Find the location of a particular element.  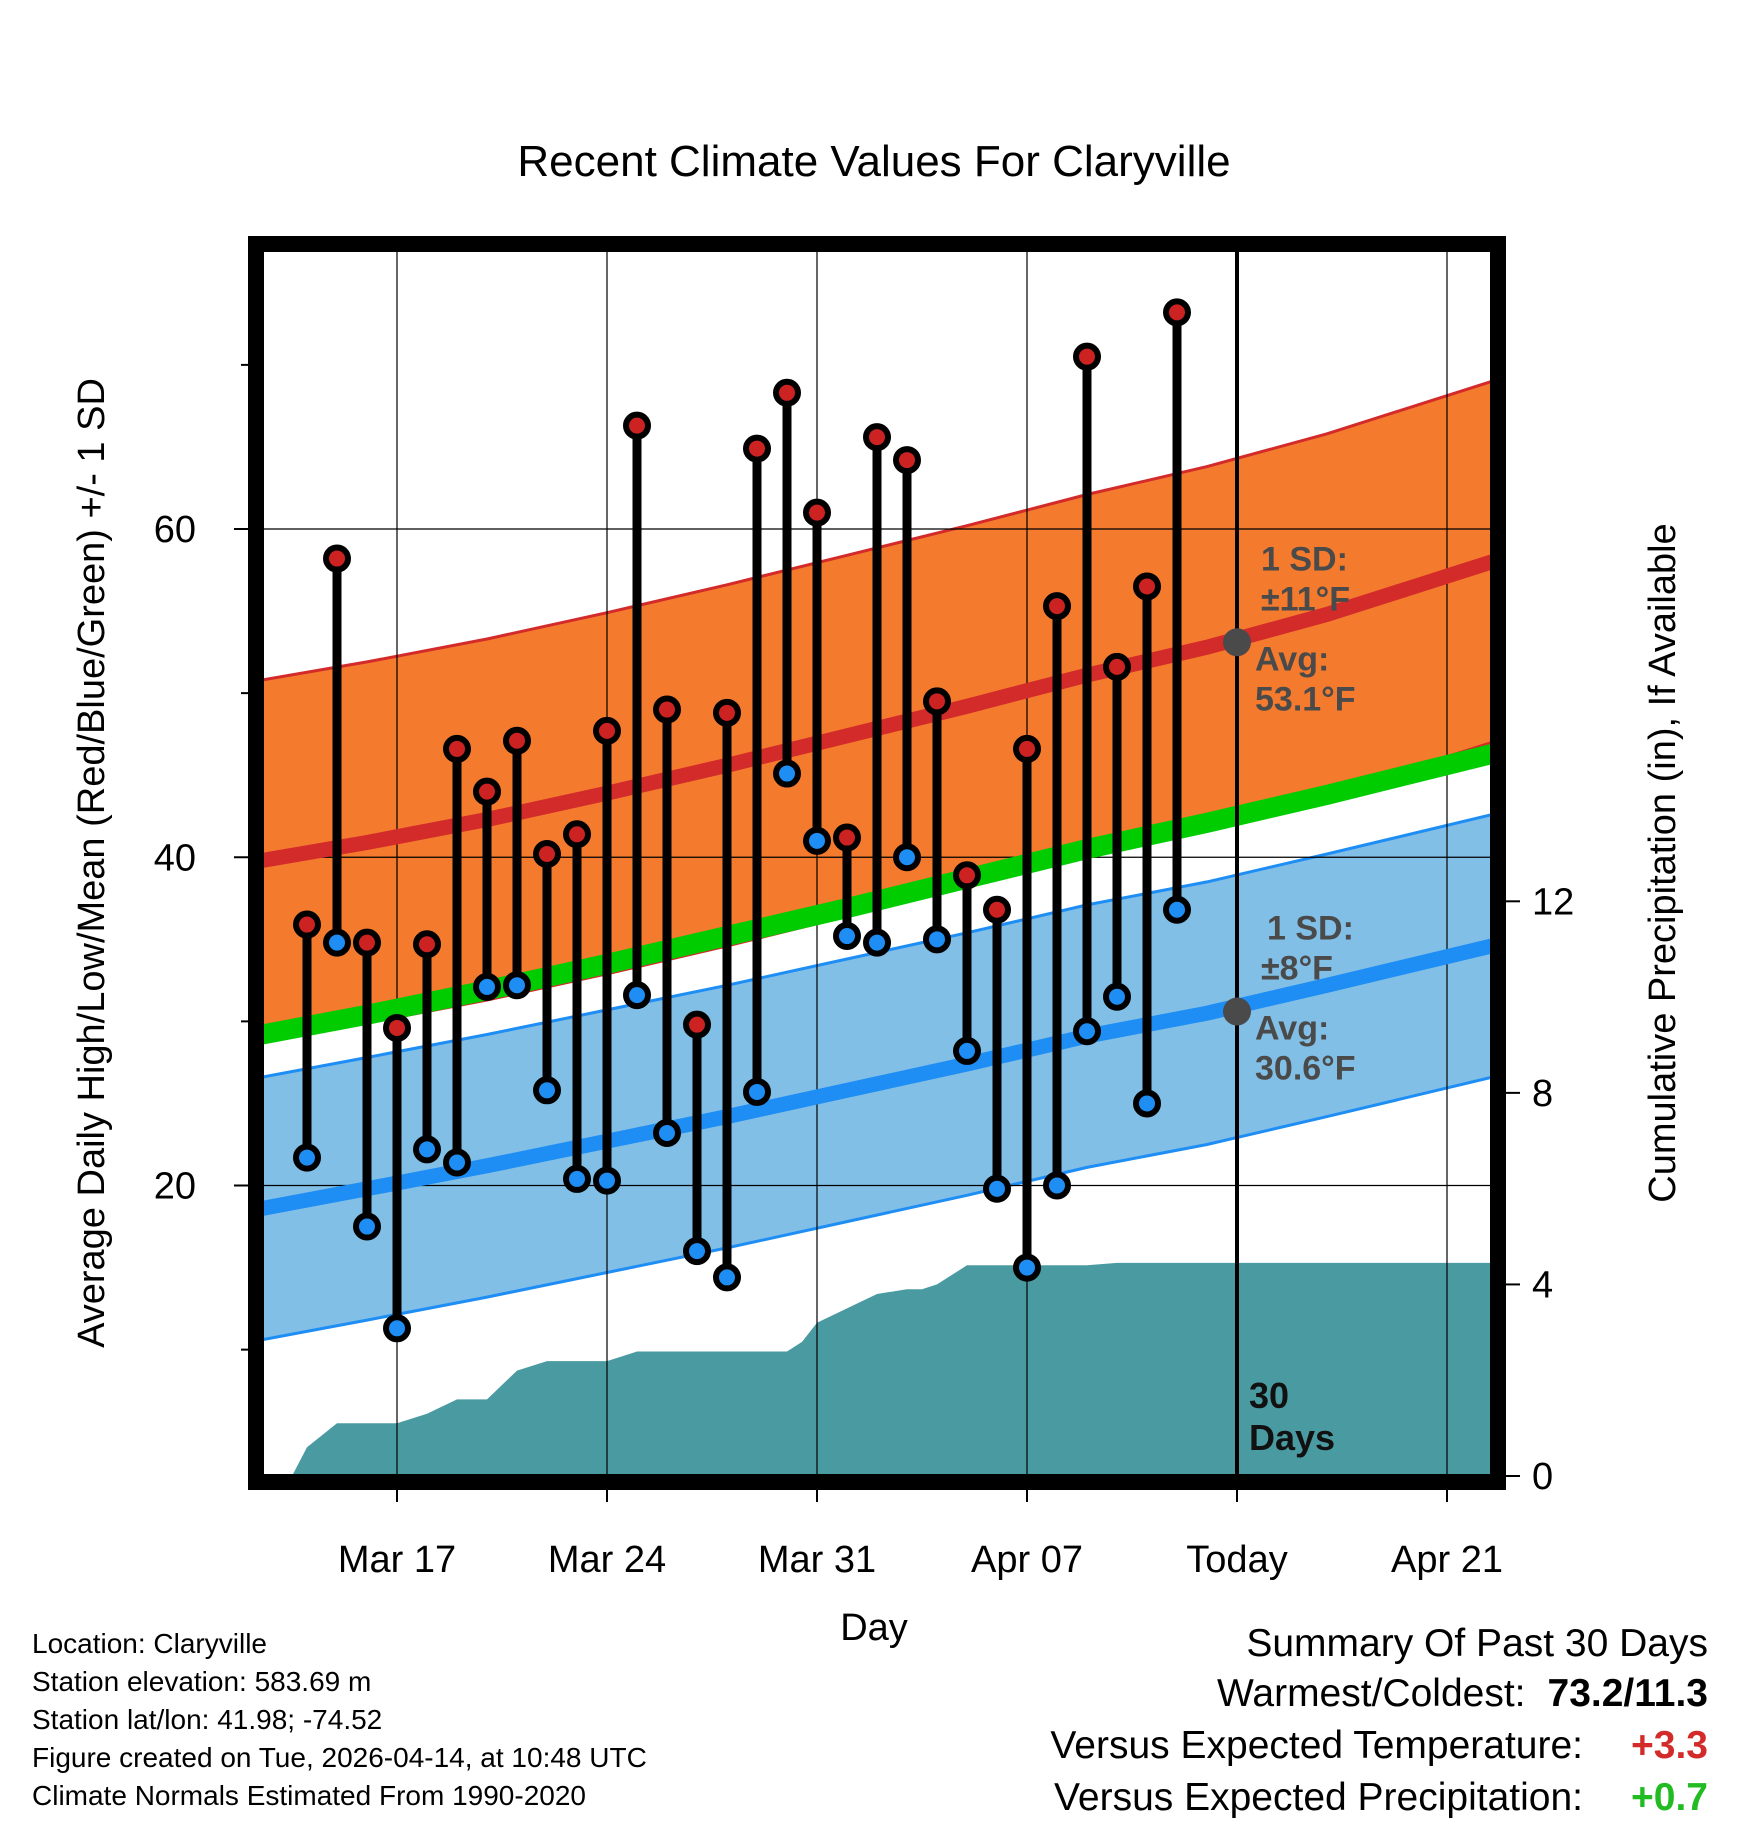

high-avg-marker is located at coordinates (1237, 642).